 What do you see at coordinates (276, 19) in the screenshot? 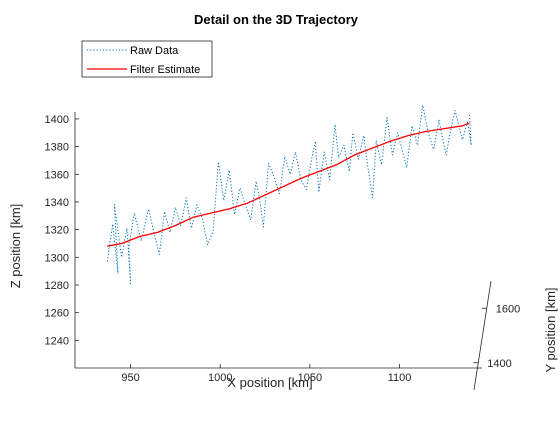
I see `chart-title: Detail on the 3D Trajectory` at bounding box center [276, 19].